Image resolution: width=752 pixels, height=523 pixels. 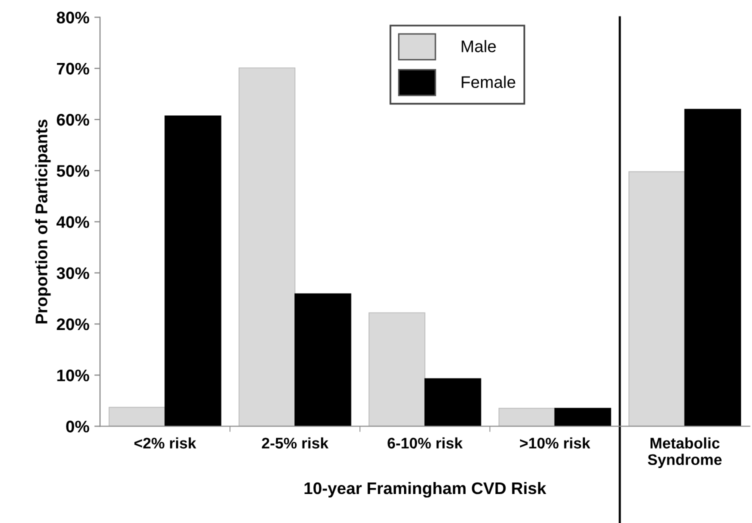 What do you see at coordinates (295, 443) in the screenshot?
I see `x-tick-label: 2-5% risk` at bounding box center [295, 443].